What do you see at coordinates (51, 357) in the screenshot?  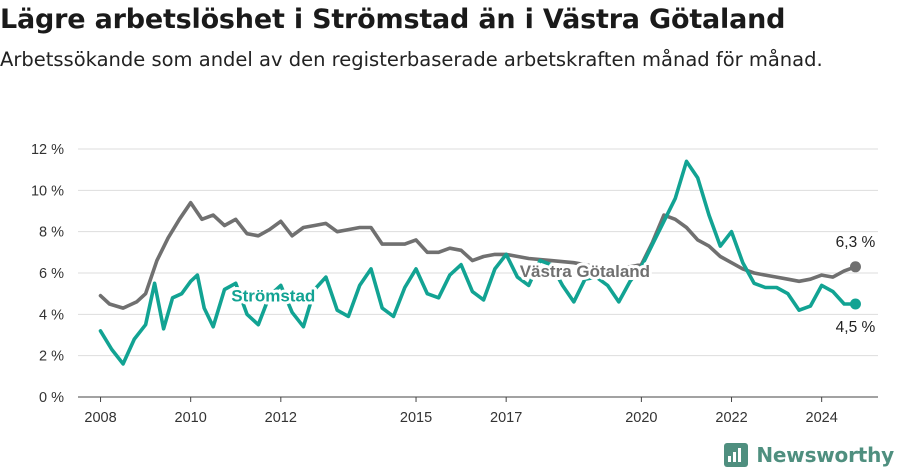 I see `y-tick-label: 2 %` at bounding box center [51, 357].